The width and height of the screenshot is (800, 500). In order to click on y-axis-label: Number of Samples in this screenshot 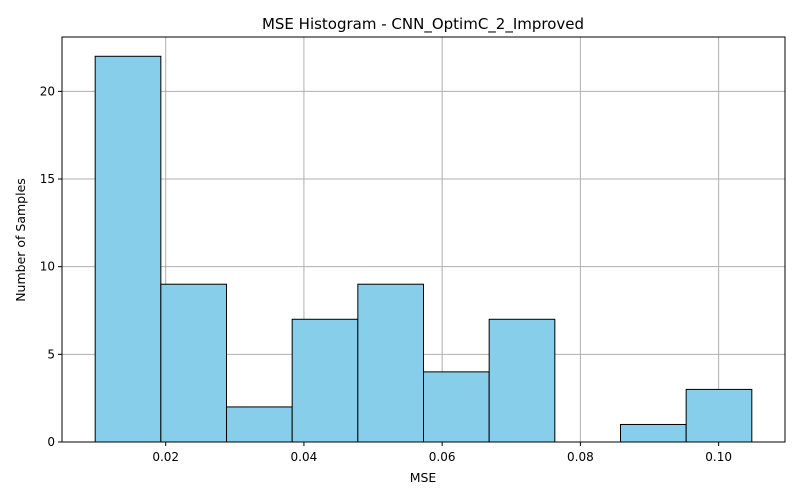, I will do `click(20, 240)`.